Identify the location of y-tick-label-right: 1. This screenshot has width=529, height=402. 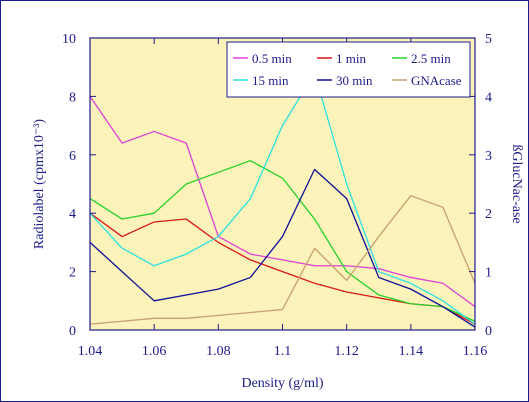
(488, 273).